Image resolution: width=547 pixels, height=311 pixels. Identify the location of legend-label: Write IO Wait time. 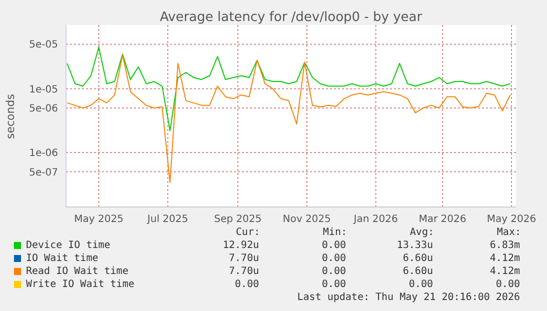
(80, 284).